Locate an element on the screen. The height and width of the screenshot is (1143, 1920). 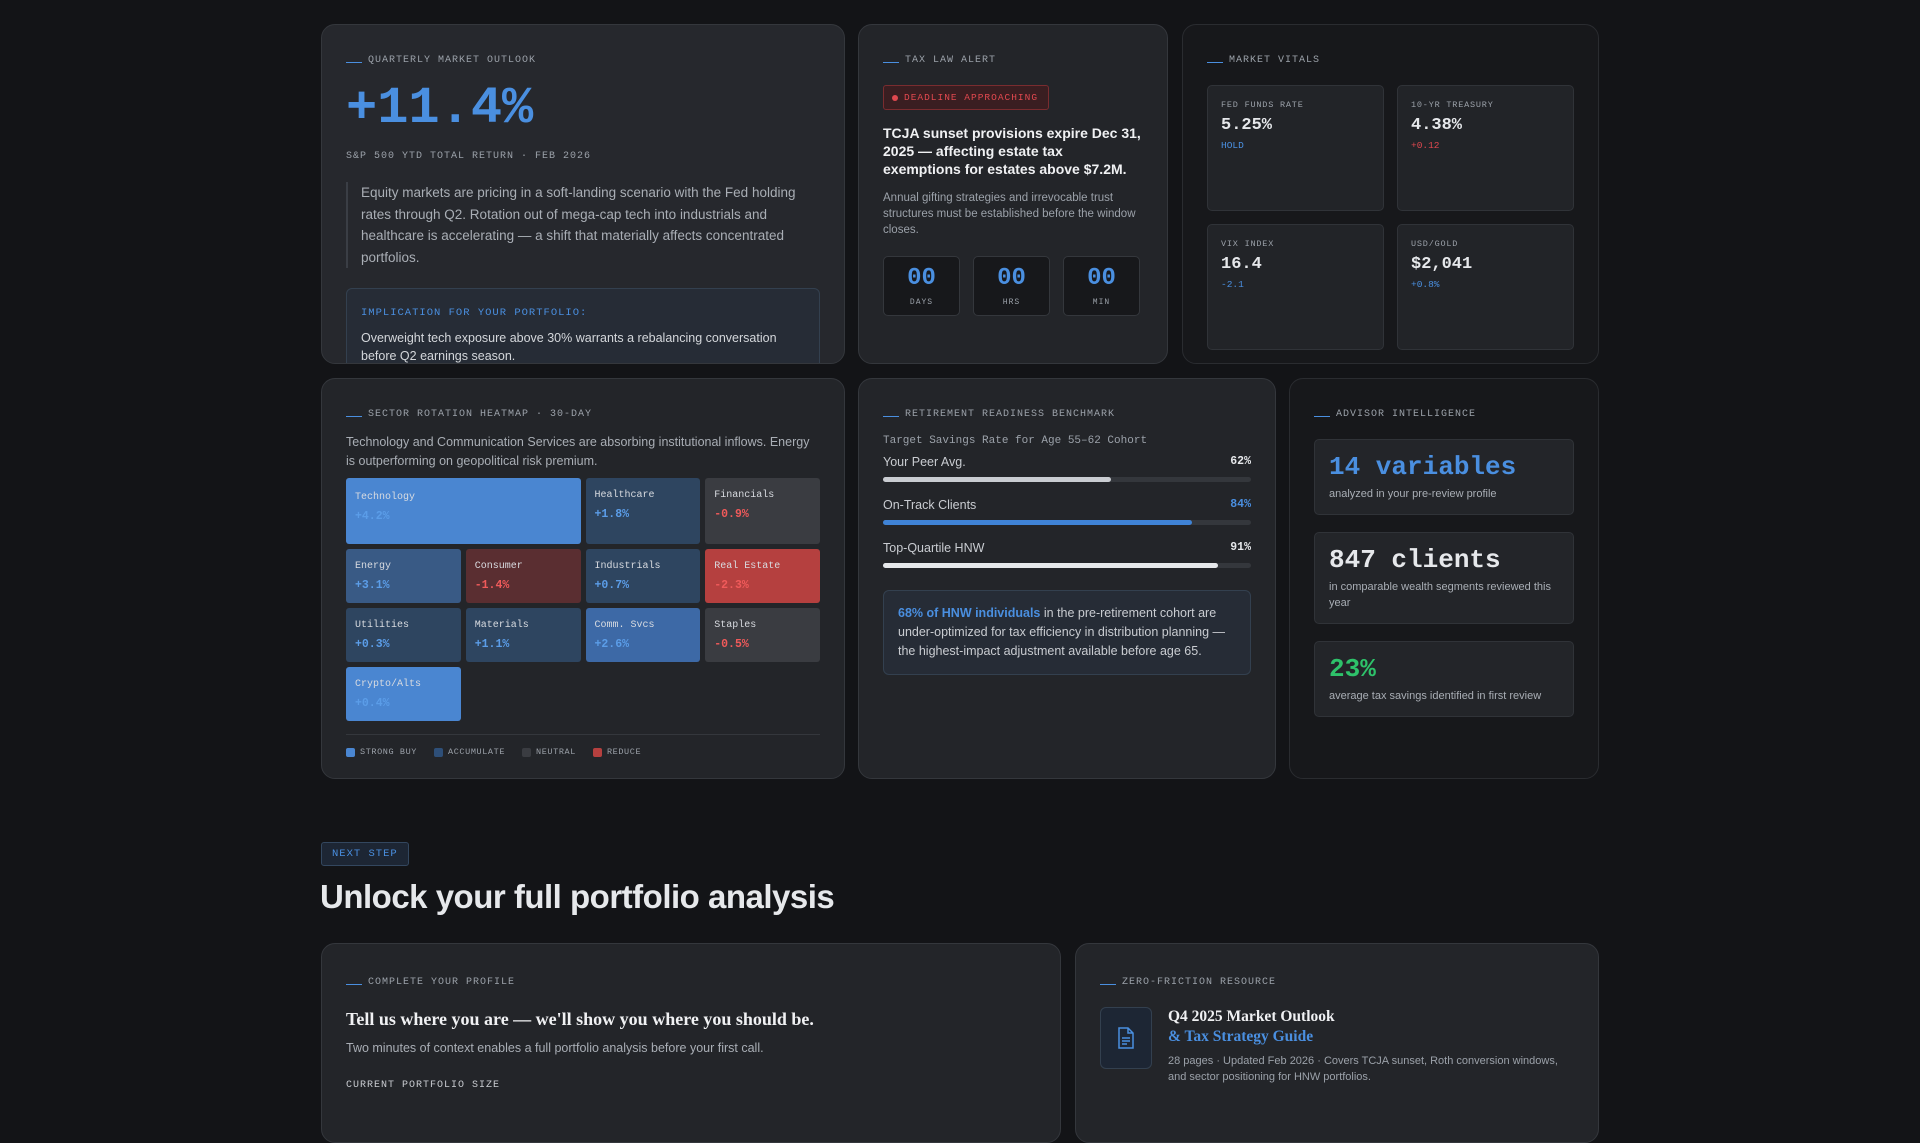
document-glyph is located at coordinates (1126, 1038).